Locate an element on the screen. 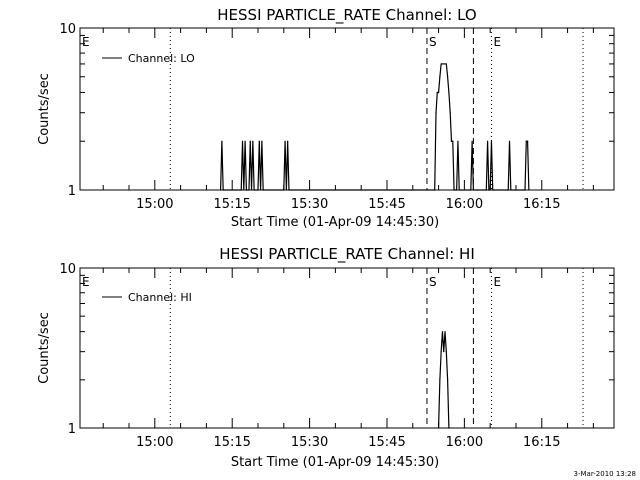 Image resolution: width=640 pixels, height=480 pixels. series-line is located at coordinates (374, 127).